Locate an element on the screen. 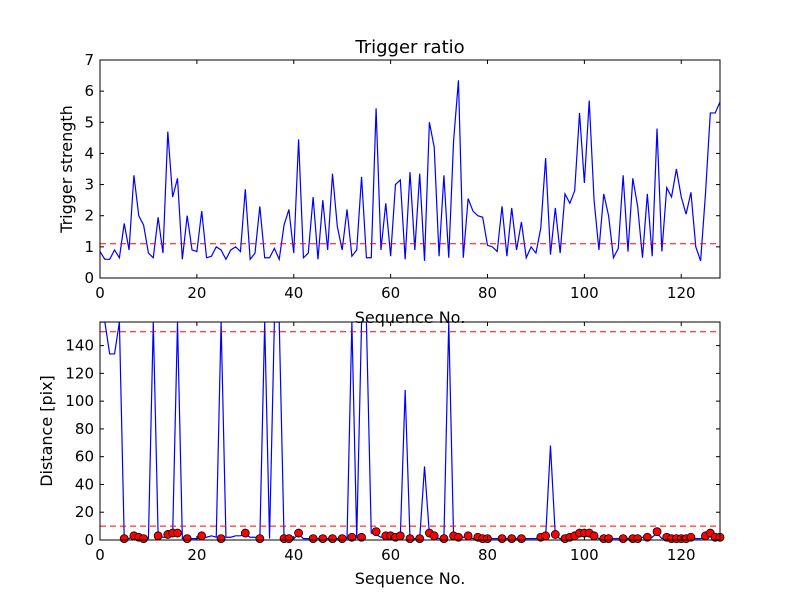 This screenshot has height=600, width=800. bottom-x-axis-label: Sequence No. is located at coordinates (410, 578).